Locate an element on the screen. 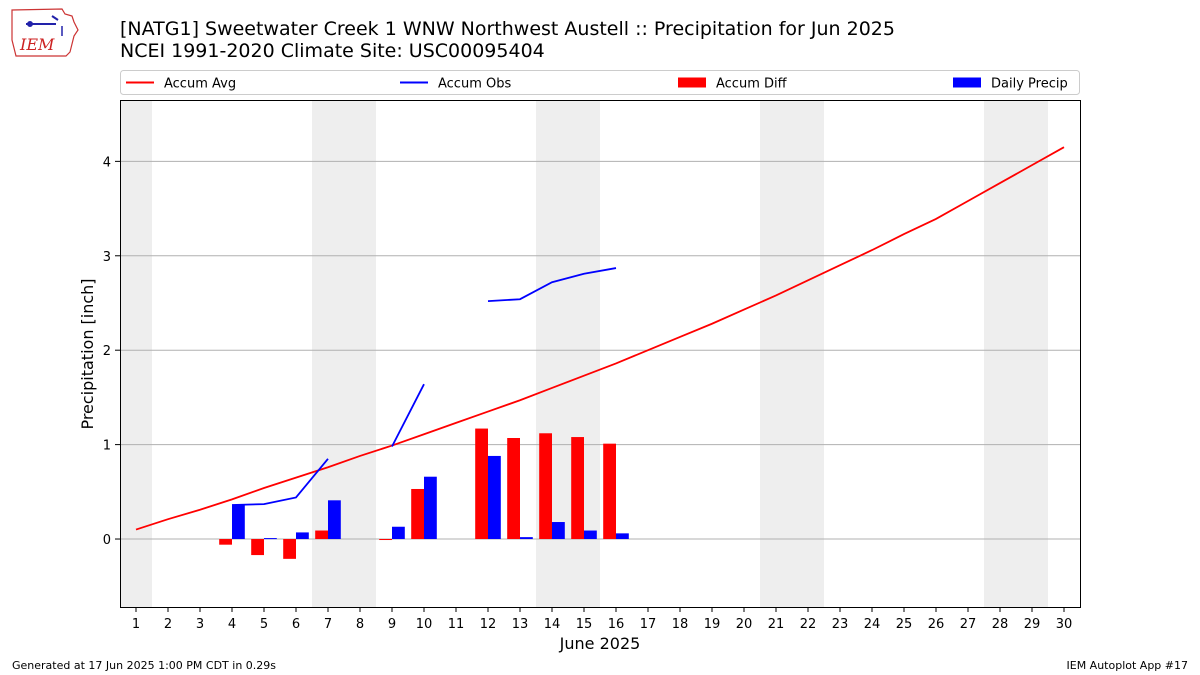 The width and height of the screenshot is (1200, 675). legend: Accum Avg Accum Obs Accum Diff Daily Precip is located at coordinates (600, 82).